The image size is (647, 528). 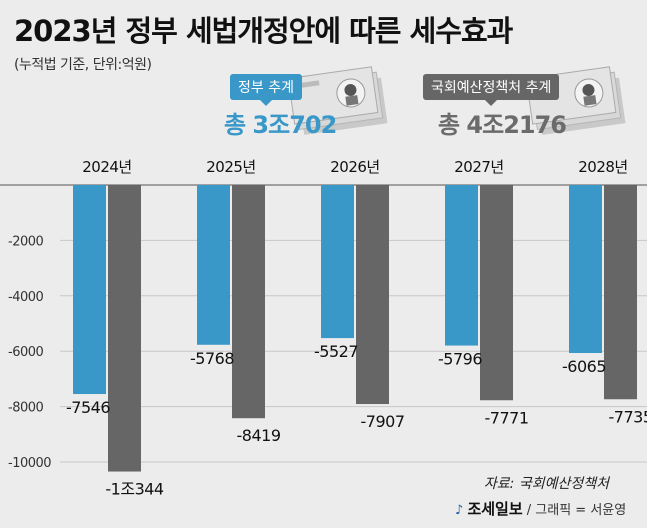 What do you see at coordinates (29, 463) in the screenshot?
I see `y-tick-label: -10000` at bounding box center [29, 463].